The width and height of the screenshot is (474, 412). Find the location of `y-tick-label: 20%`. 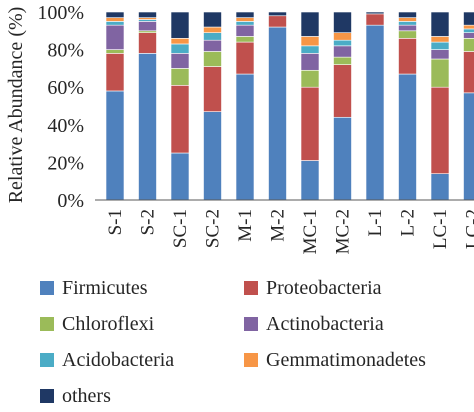

y-tick-label: 20% is located at coordinates (65, 163).